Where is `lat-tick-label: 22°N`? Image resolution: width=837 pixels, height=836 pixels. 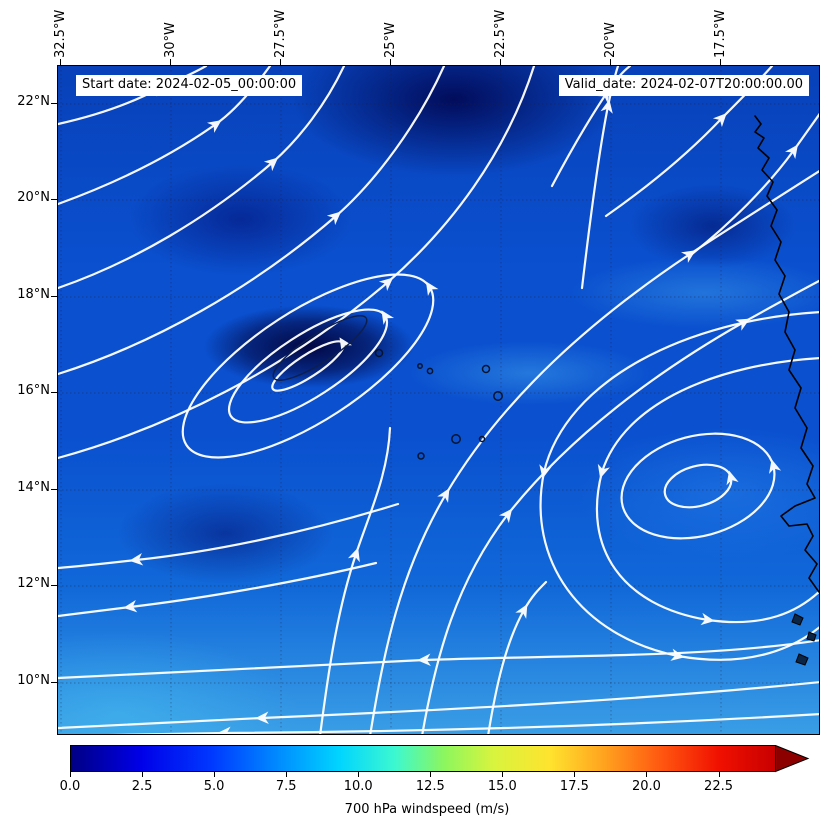
lat-tick-label: 22°N is located at coordinates (33, 101).